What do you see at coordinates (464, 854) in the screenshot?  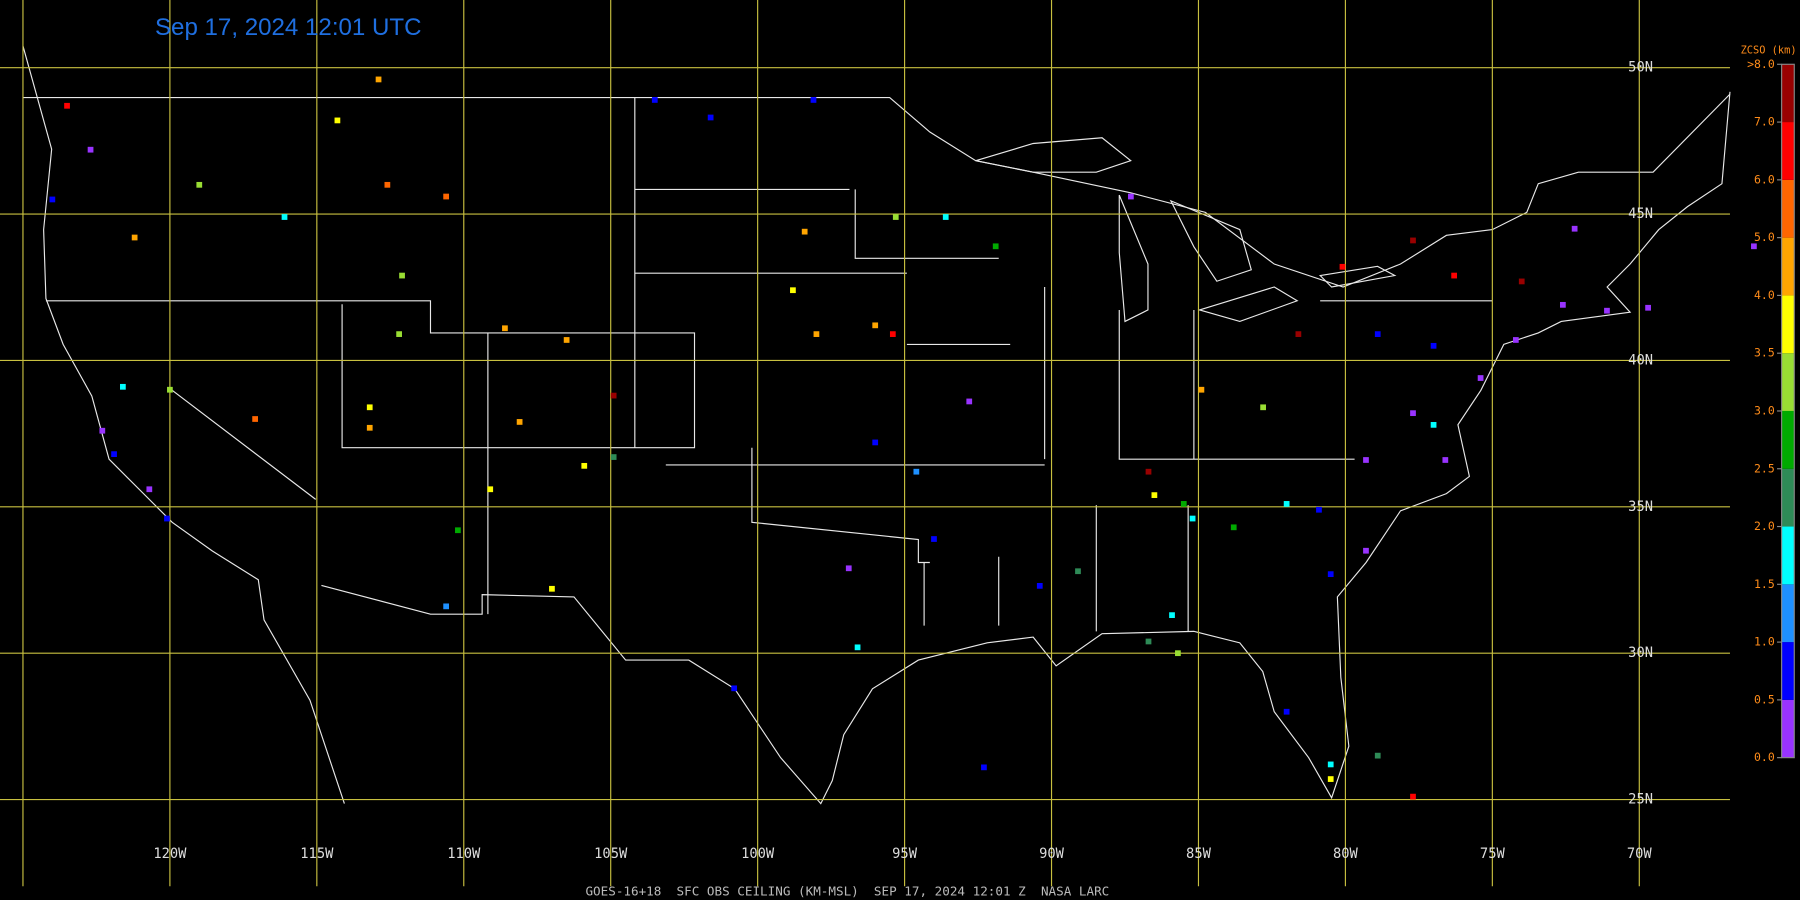 I see `longitude-label: 110W` at bounding box center [464, 854].